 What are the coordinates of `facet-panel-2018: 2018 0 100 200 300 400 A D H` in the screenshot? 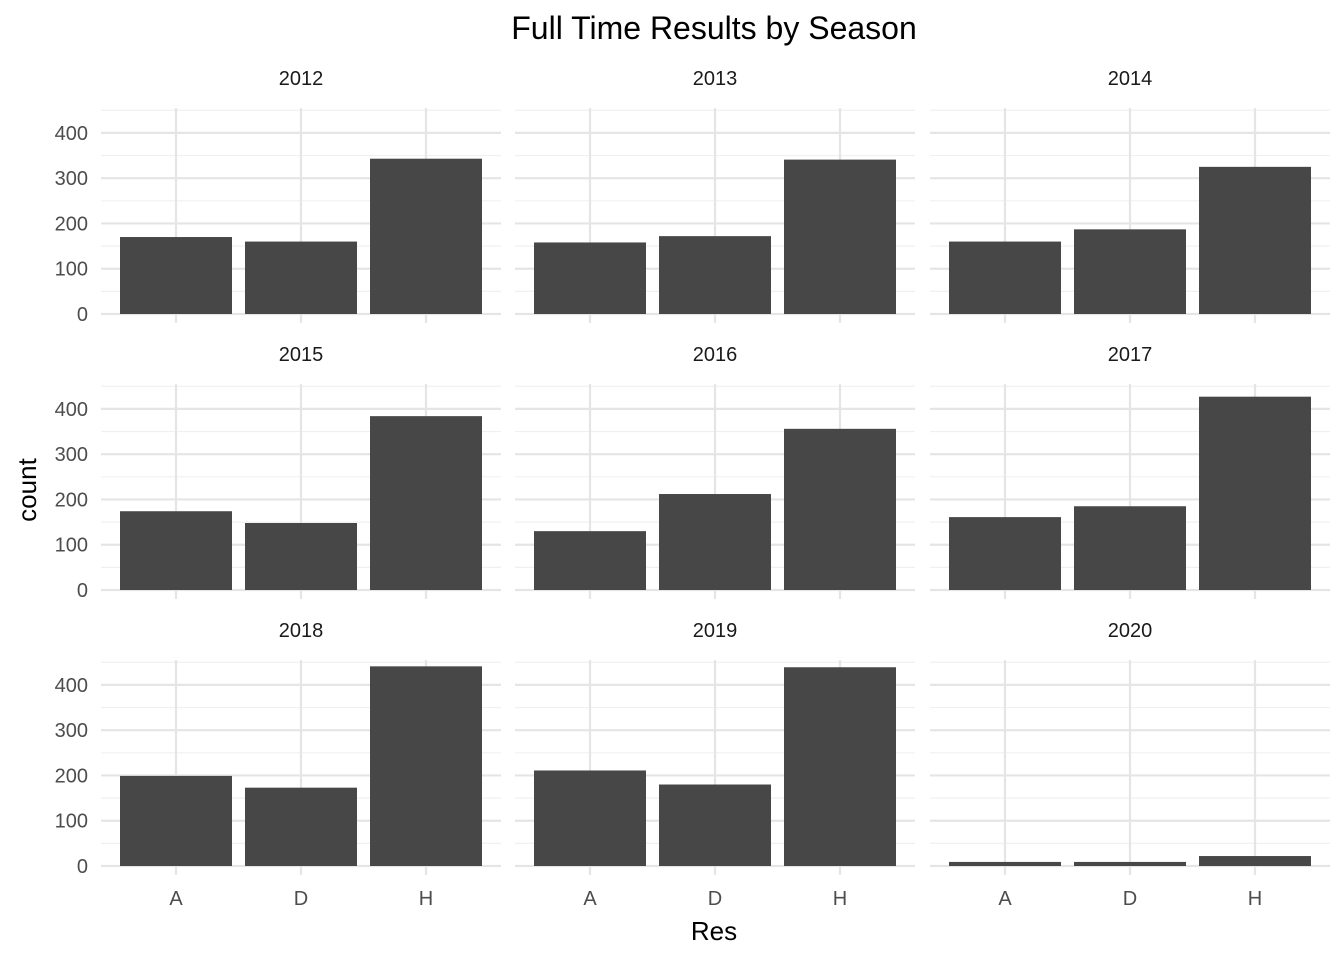 It's located at (278, 765).